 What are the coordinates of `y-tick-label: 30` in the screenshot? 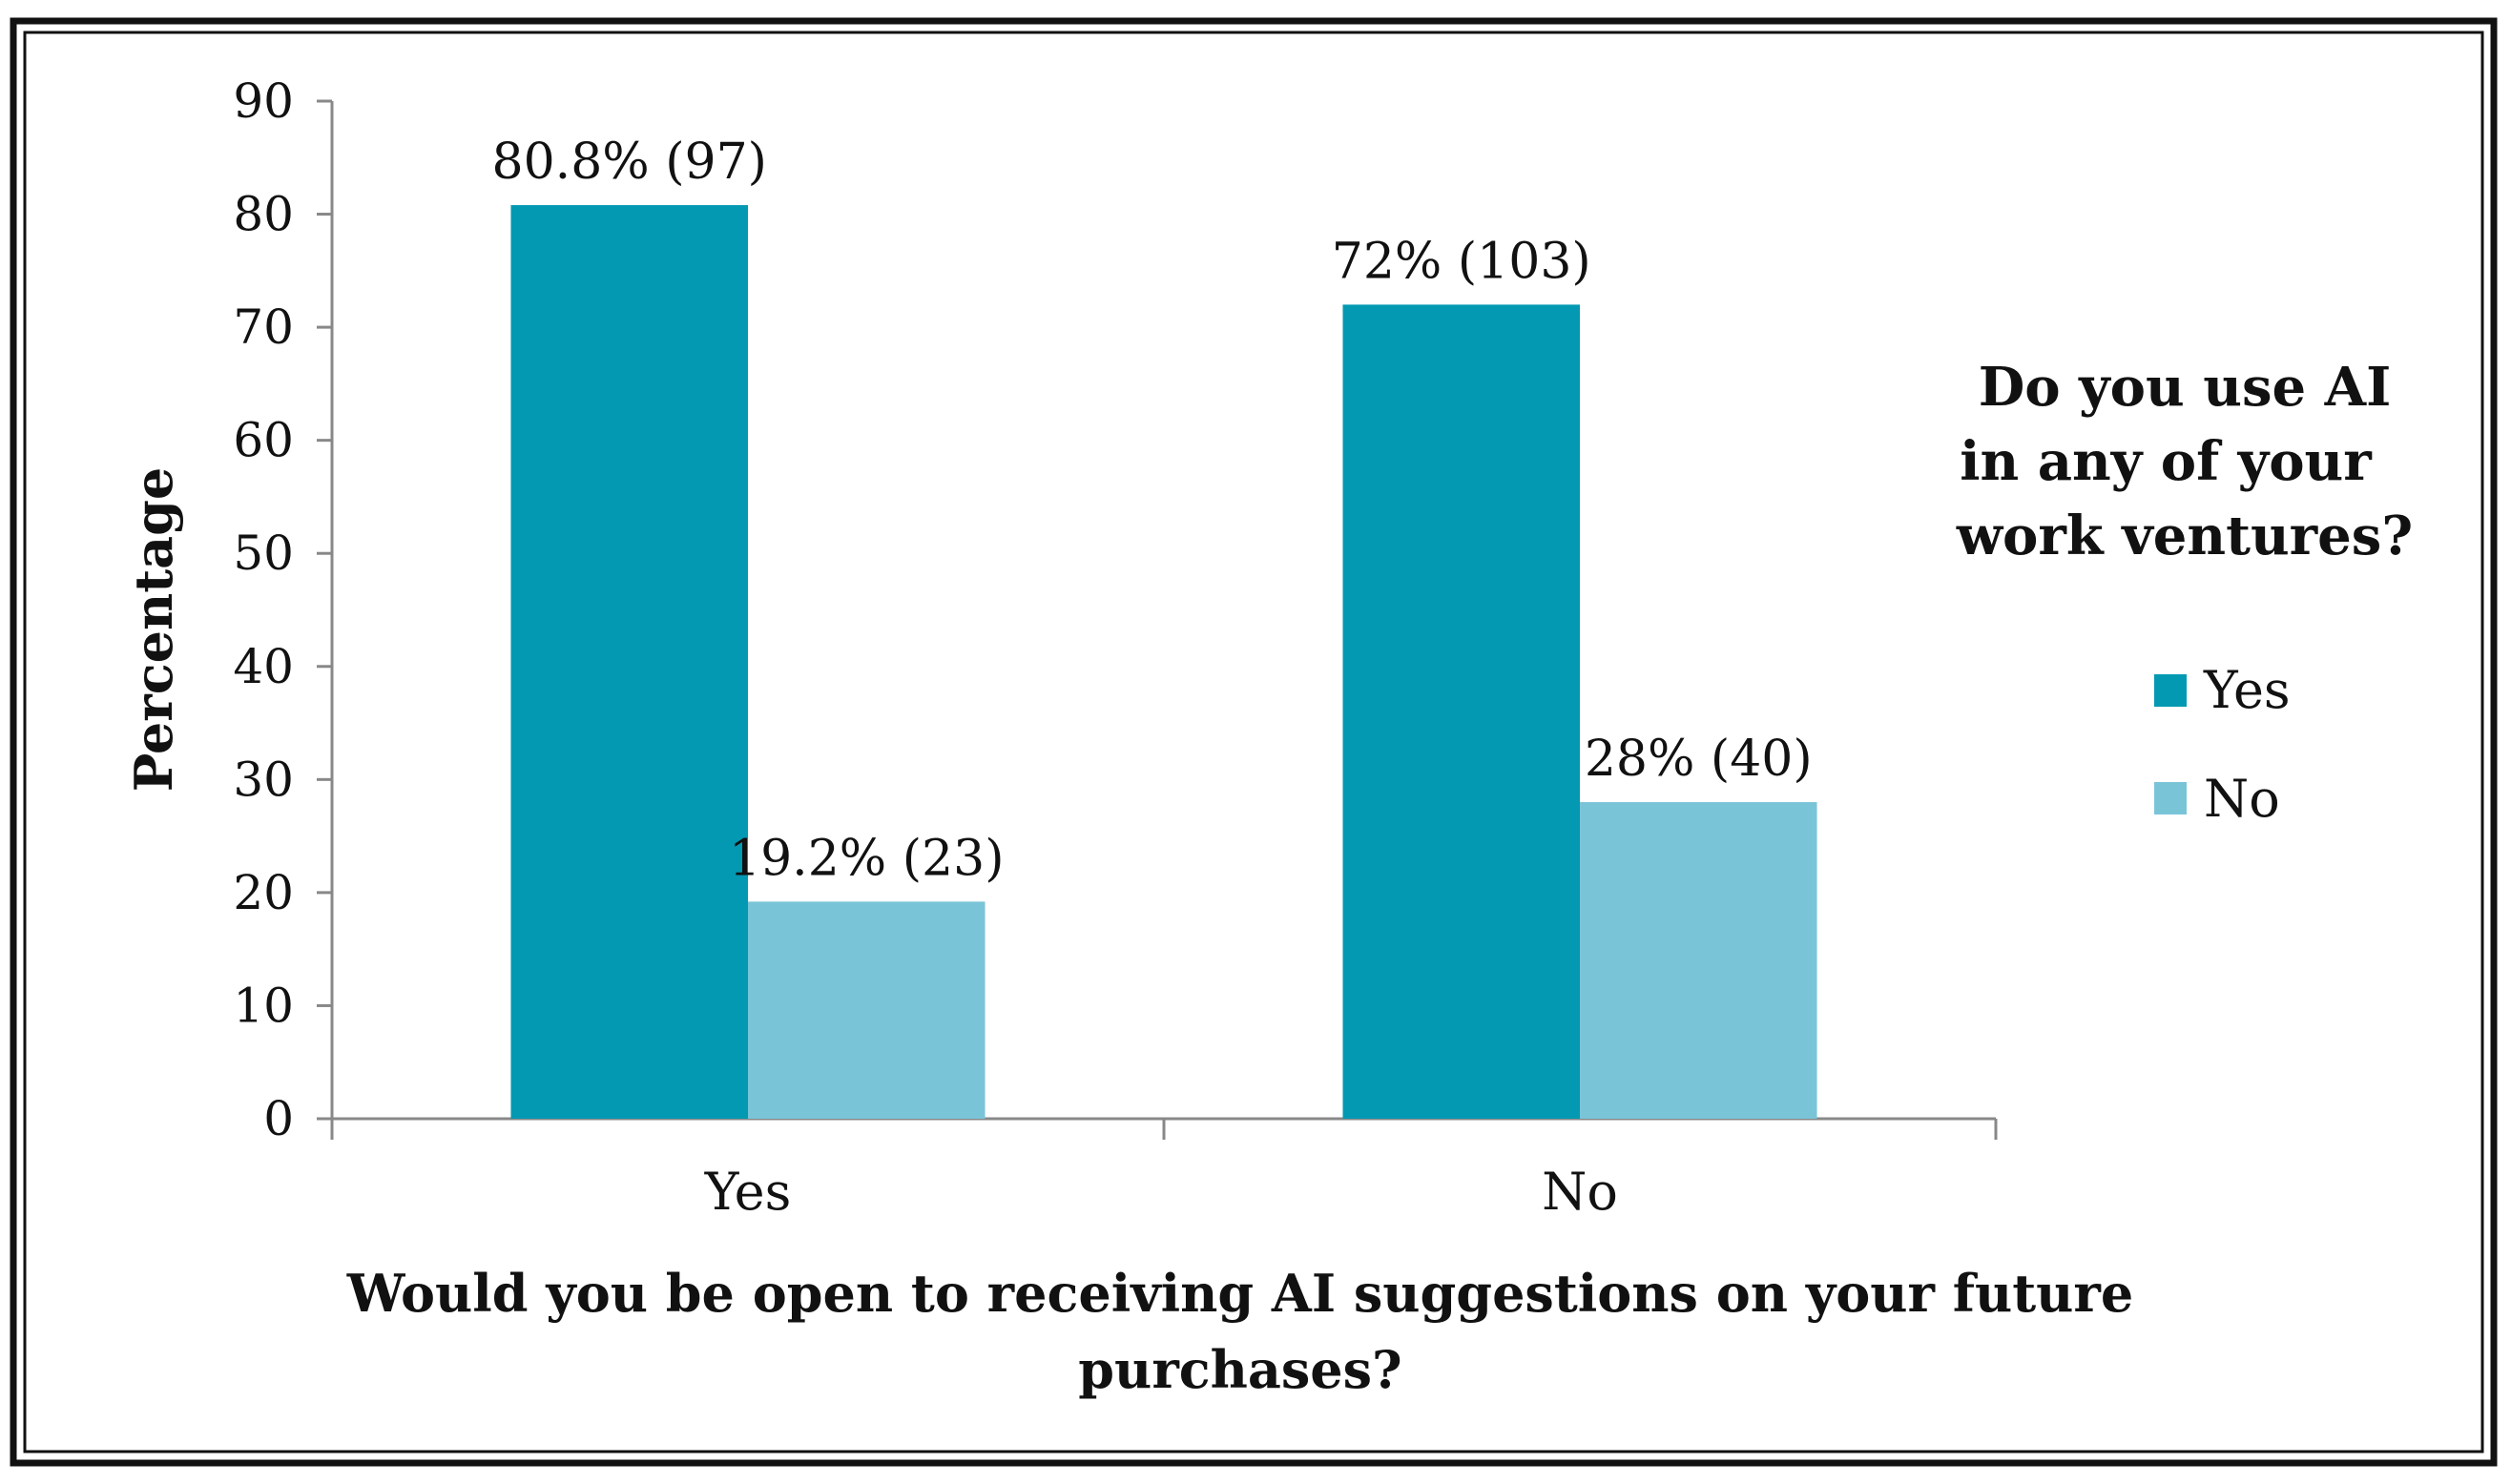 It's located at (263, 779).